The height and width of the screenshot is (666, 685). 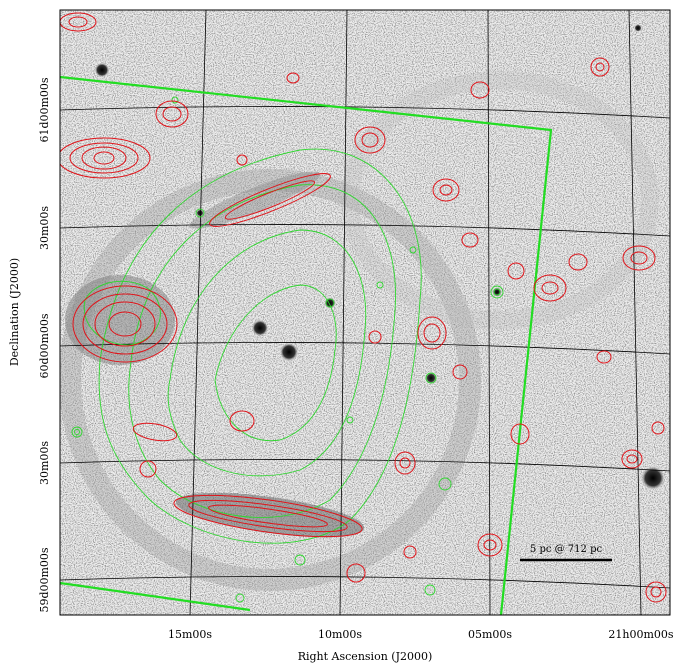 What do you see at coordinates (340, 634) in the screenshot?
I see `x-tick-label: 10m00s` at bounding box center [340, 634].